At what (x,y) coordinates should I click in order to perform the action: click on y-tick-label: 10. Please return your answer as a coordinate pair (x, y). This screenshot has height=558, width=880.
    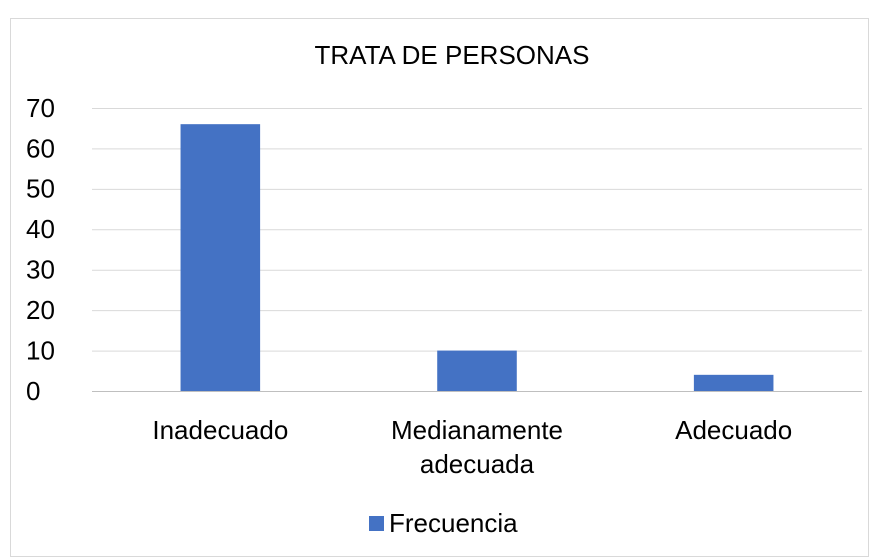
    Looking at the image, I should click on (40, 350).